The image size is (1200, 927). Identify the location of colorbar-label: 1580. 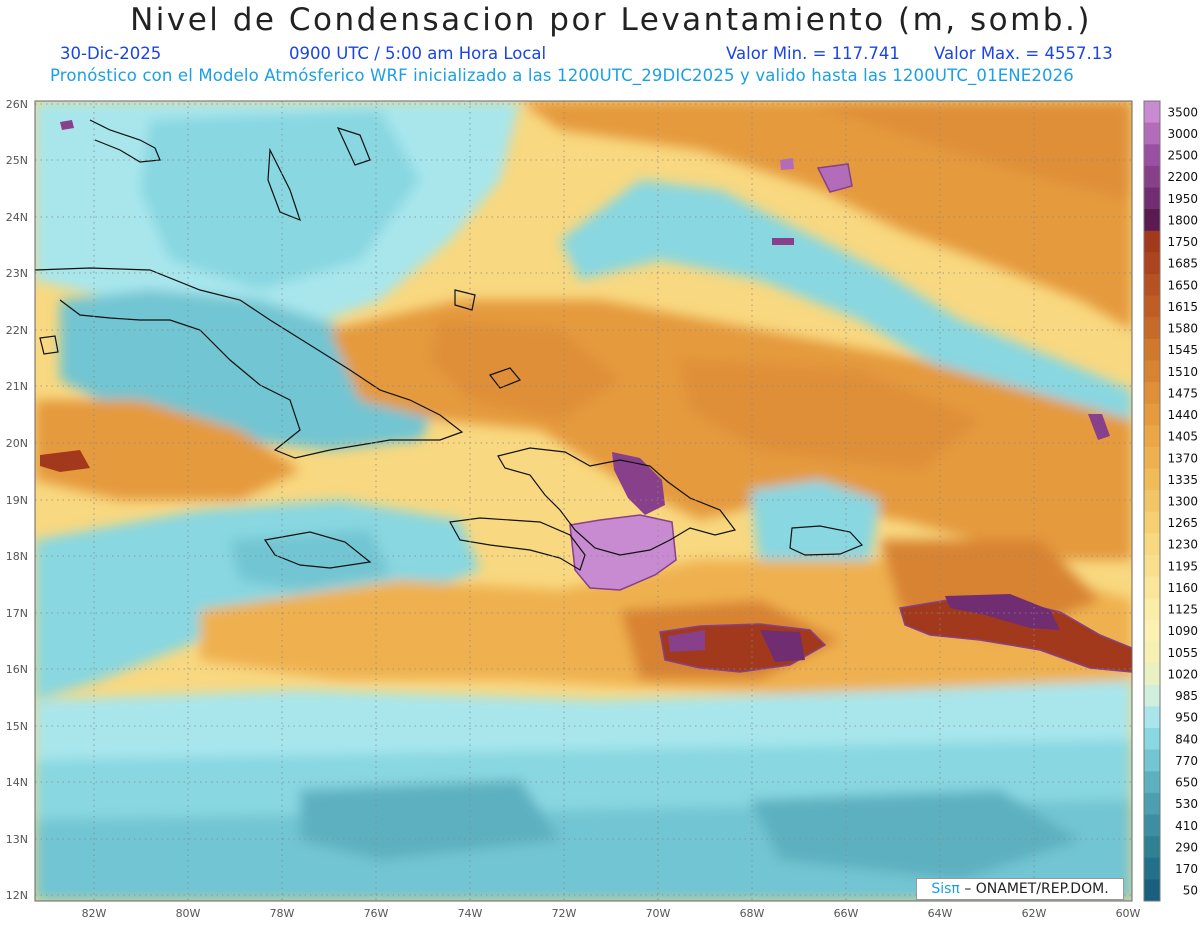
(1182, 329).